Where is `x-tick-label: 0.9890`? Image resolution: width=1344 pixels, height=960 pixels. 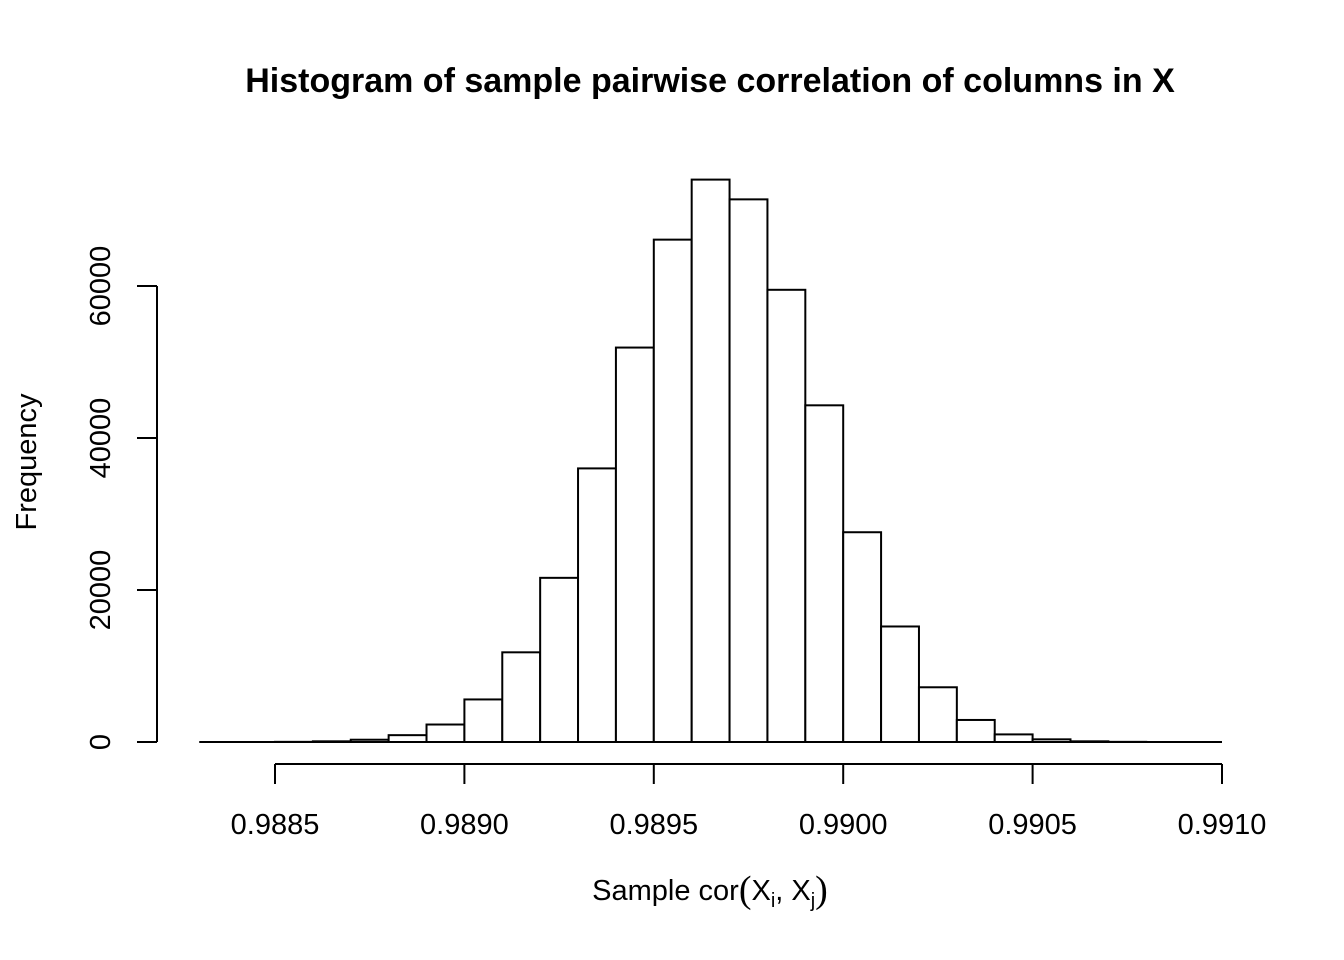 x-tick-label: 0.9890 is located at coordinates (464, 825).